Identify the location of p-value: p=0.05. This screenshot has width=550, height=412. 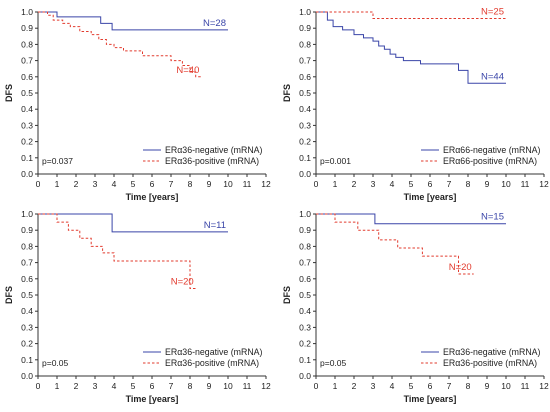
(55, 363).